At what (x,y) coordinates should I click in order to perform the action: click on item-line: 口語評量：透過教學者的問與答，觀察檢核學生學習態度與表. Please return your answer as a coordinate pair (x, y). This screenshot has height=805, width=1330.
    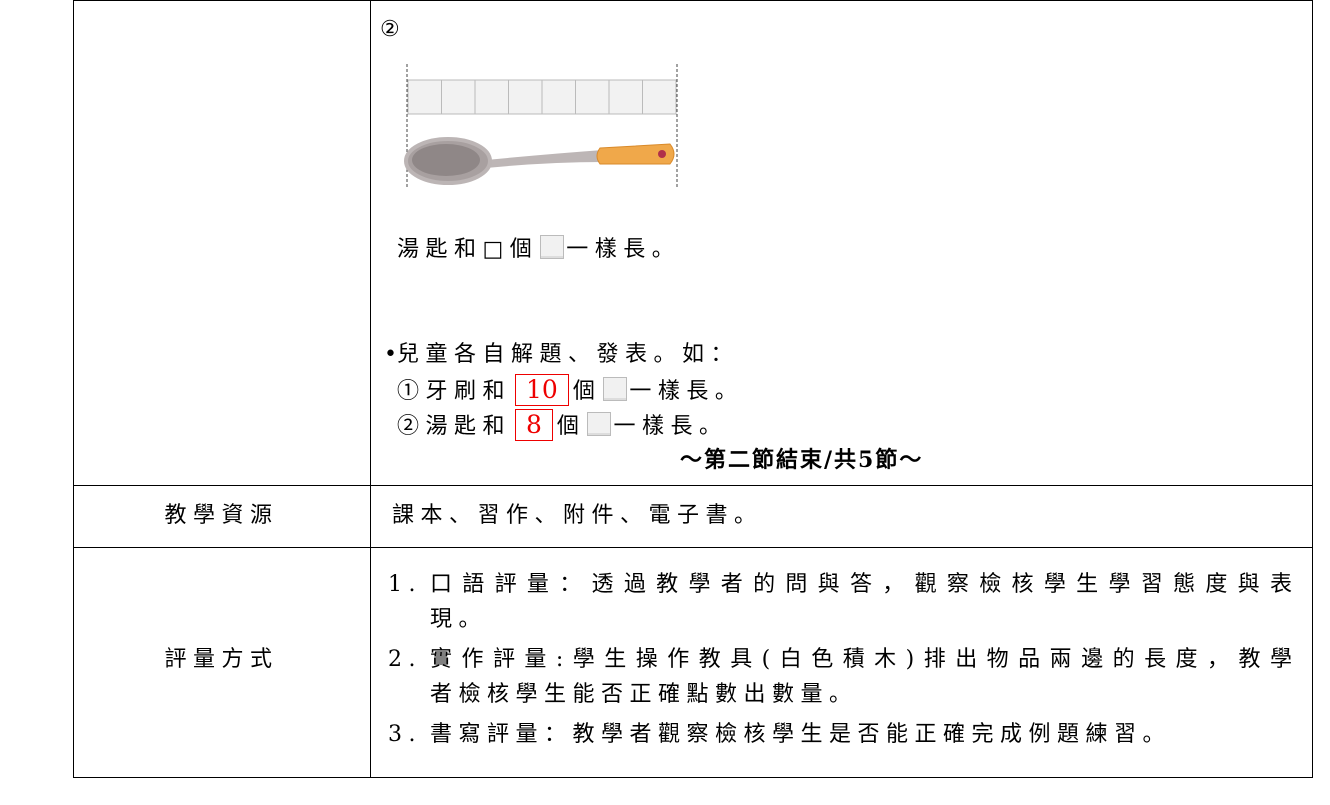
    Looking at the image, I should click on (861, 585).